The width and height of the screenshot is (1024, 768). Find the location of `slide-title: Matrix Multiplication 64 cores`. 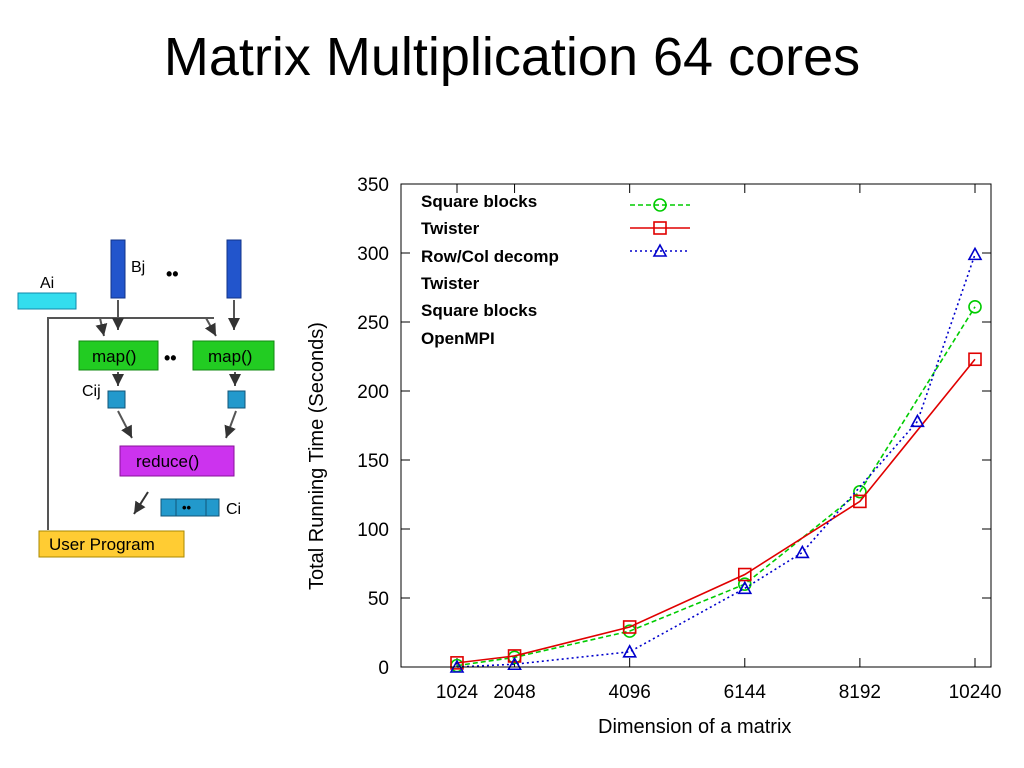

slide-title: Matrix Multiplication 64 cores is located at coordinates (512, 57).